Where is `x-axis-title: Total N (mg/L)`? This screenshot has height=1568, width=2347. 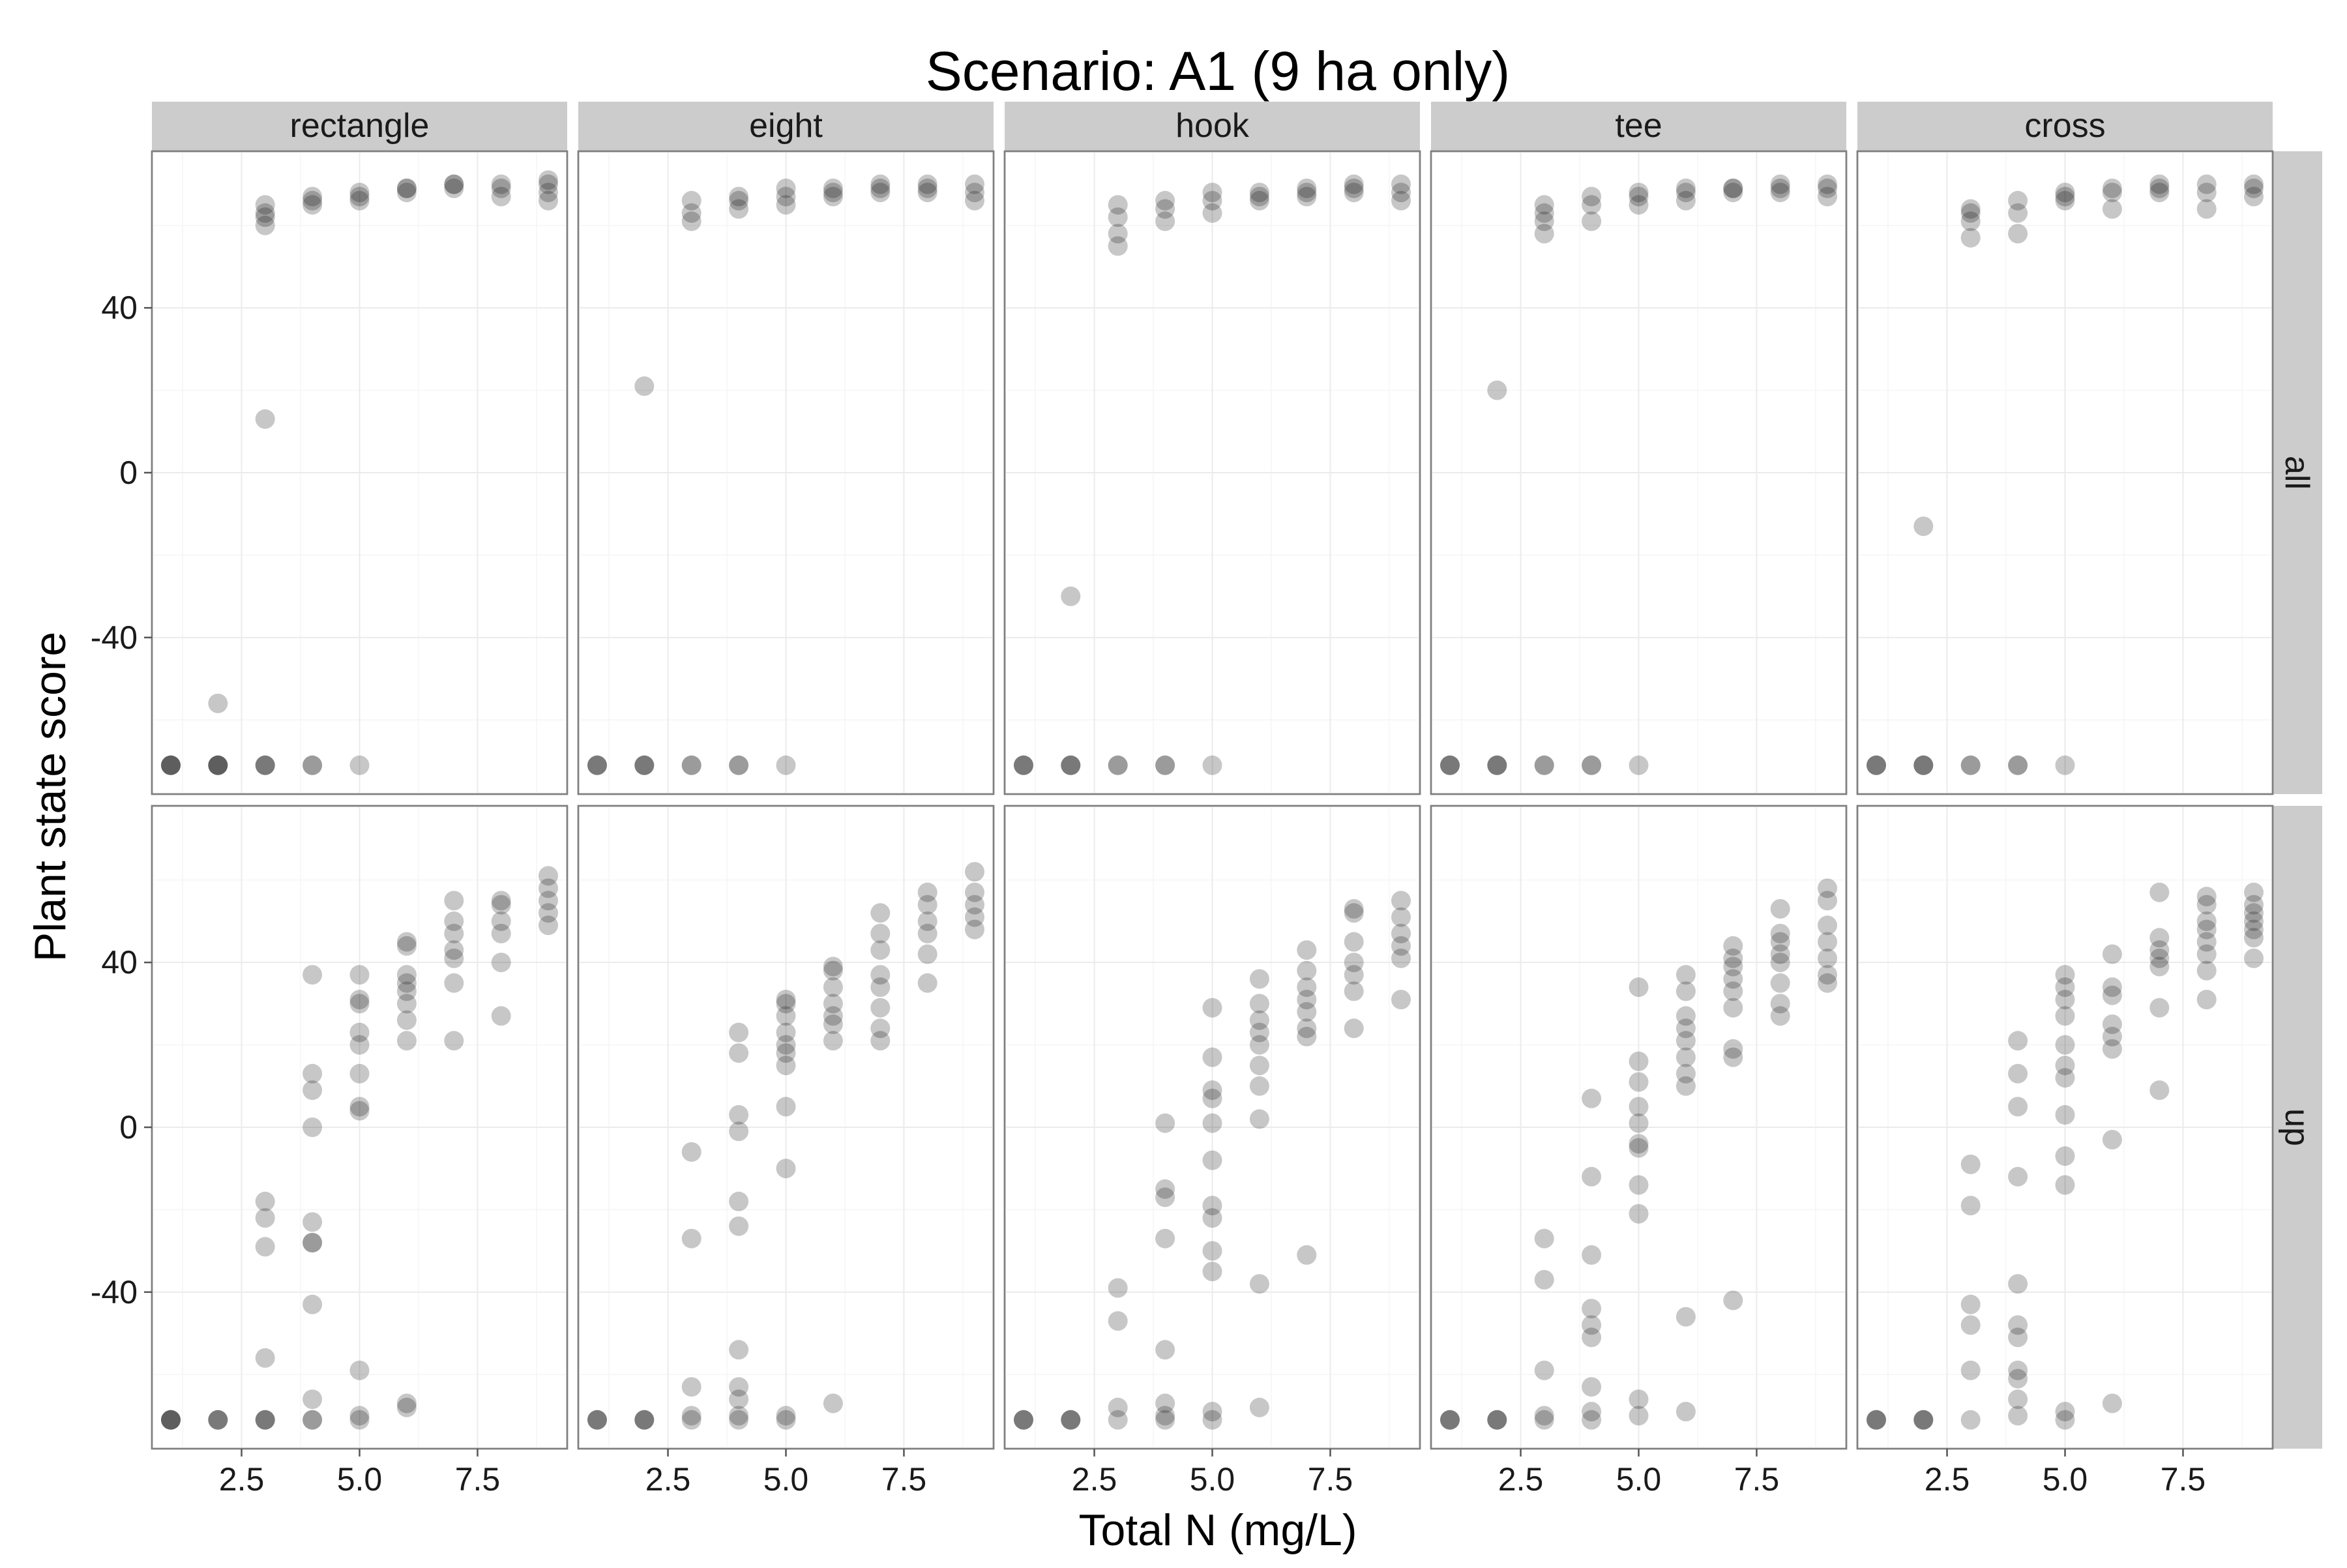
x-axis-title: Total N (mg/L) is located at coordinates (1218, 1530).